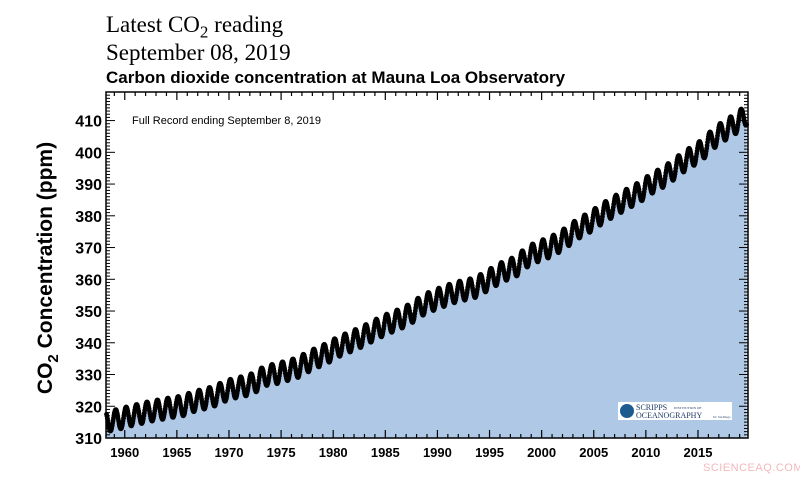 The width and height of the screenshot is (800, 480). I want to click on heading-subscript: 2, so click(204, 32).